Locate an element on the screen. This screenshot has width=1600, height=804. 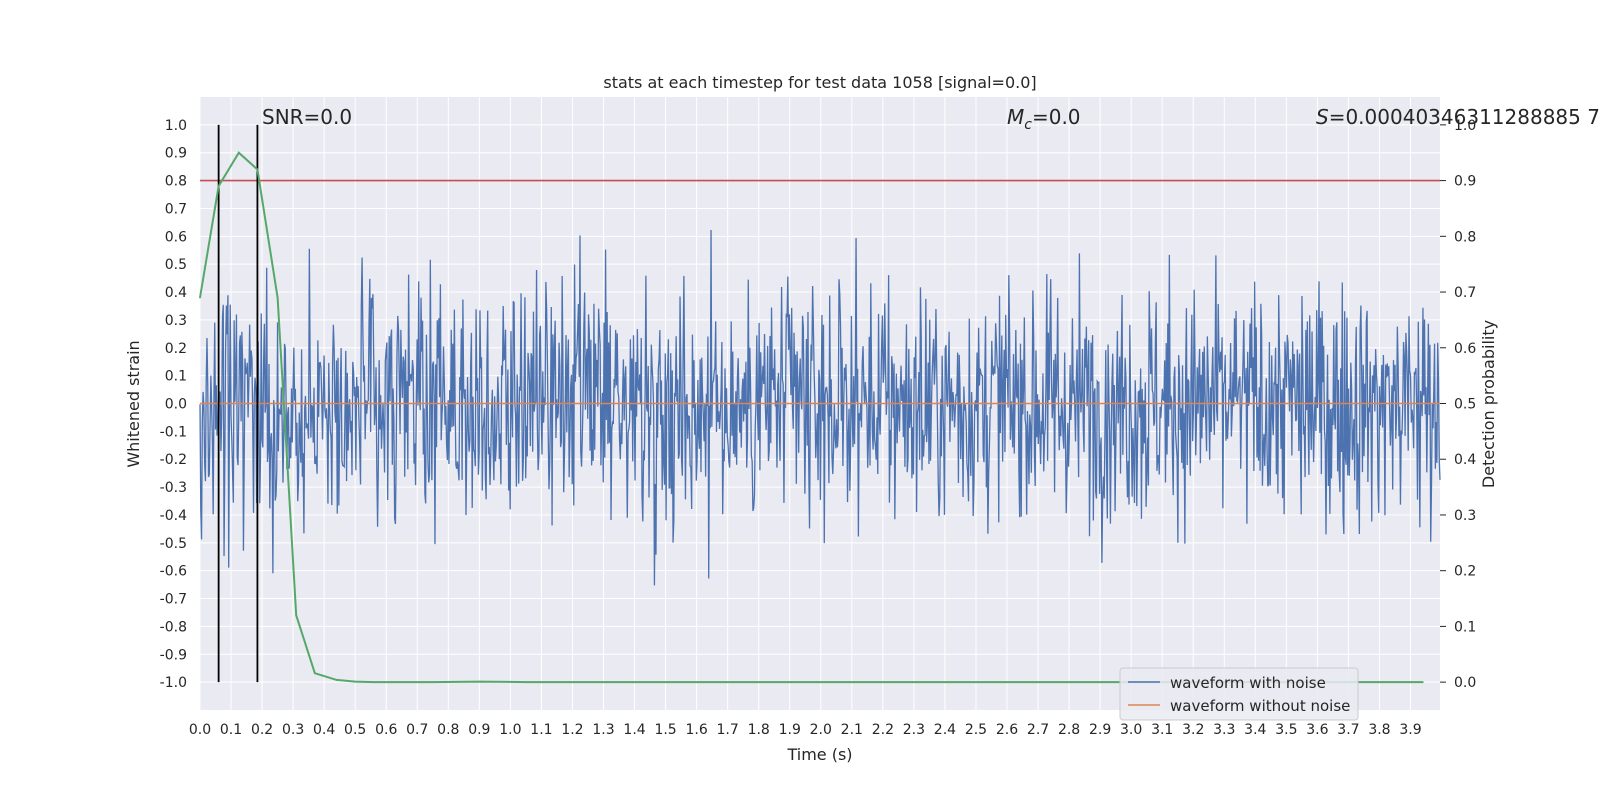
y-tick-label: 0.5 is located at coordinates (176, 265).